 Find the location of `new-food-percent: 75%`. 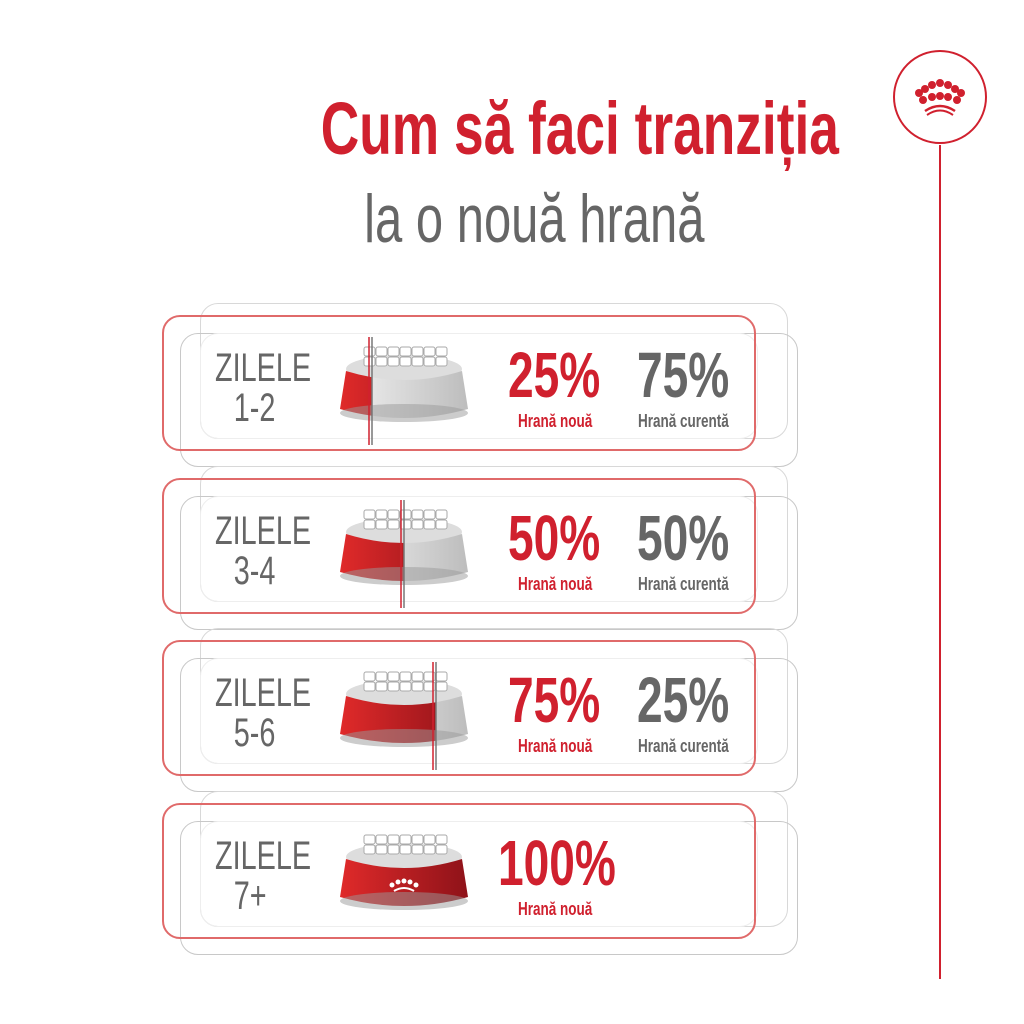

new-food-percent: 75% is located at coordinates (554, 700).